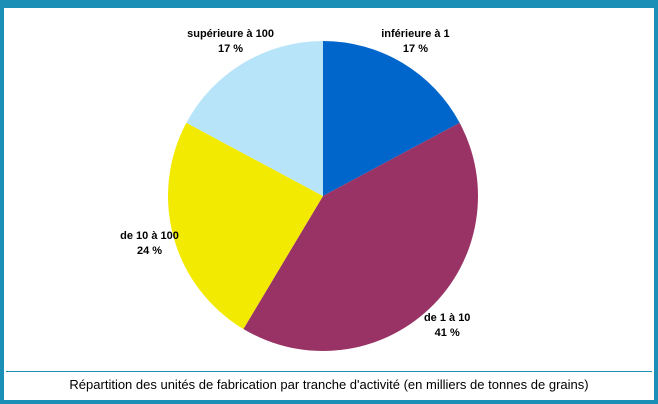  What do you see at coordinates (447, 326) in the screenshot?
I see `slice-label: de 1 à 10 41 %` at bounding box center [447, 326].